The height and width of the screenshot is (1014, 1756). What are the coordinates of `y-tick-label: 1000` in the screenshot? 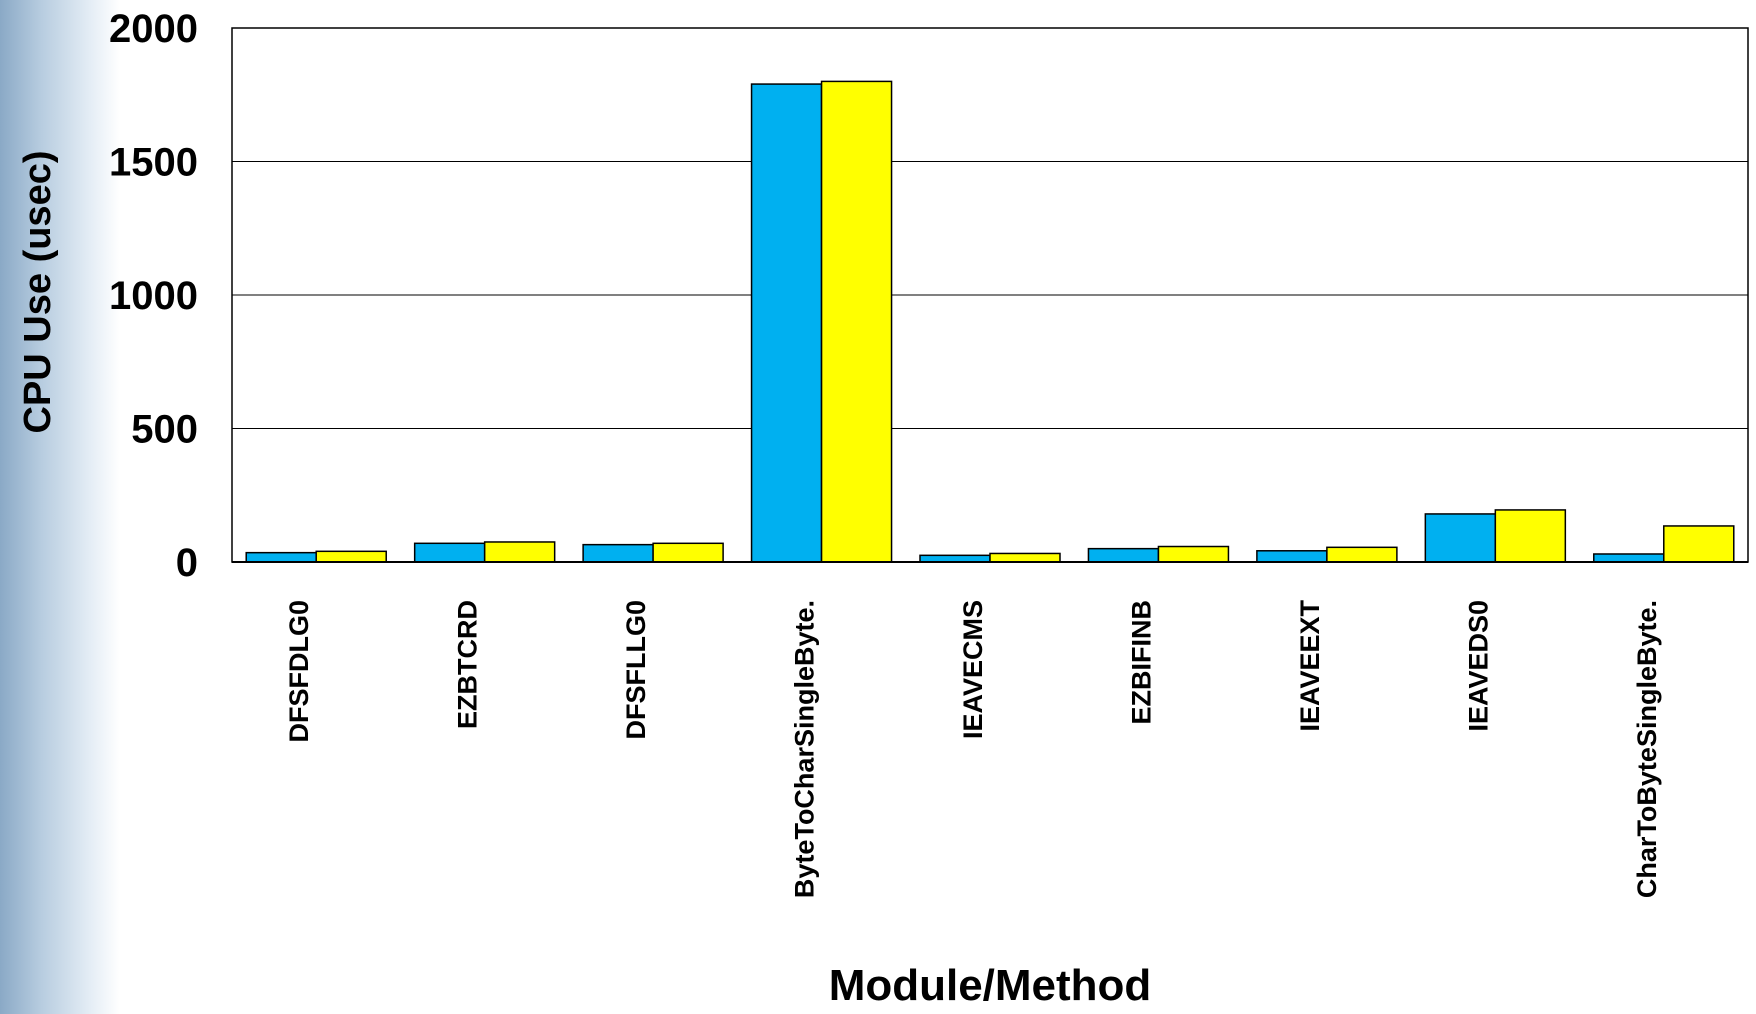 It's located at (153, 296).